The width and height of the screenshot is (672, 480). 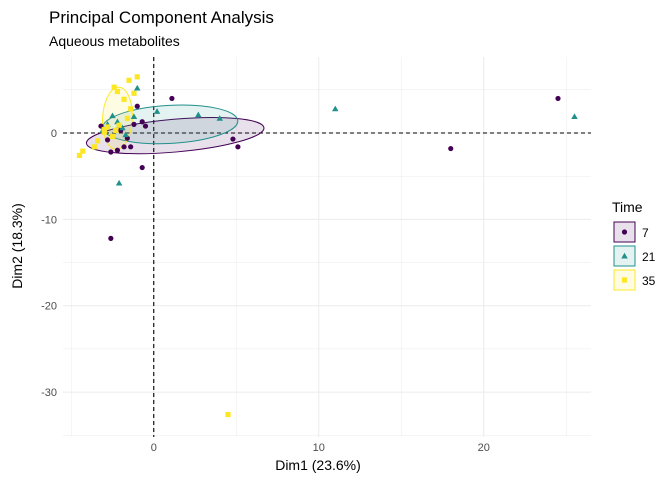 I want to click on y-tick-label: -30, so click(x=49, y=393).